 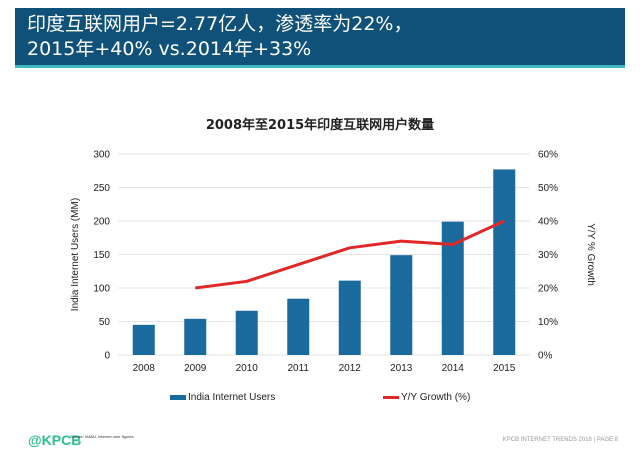 I want to click on y2-tick-label: 10%, so click(x=548, y=322).